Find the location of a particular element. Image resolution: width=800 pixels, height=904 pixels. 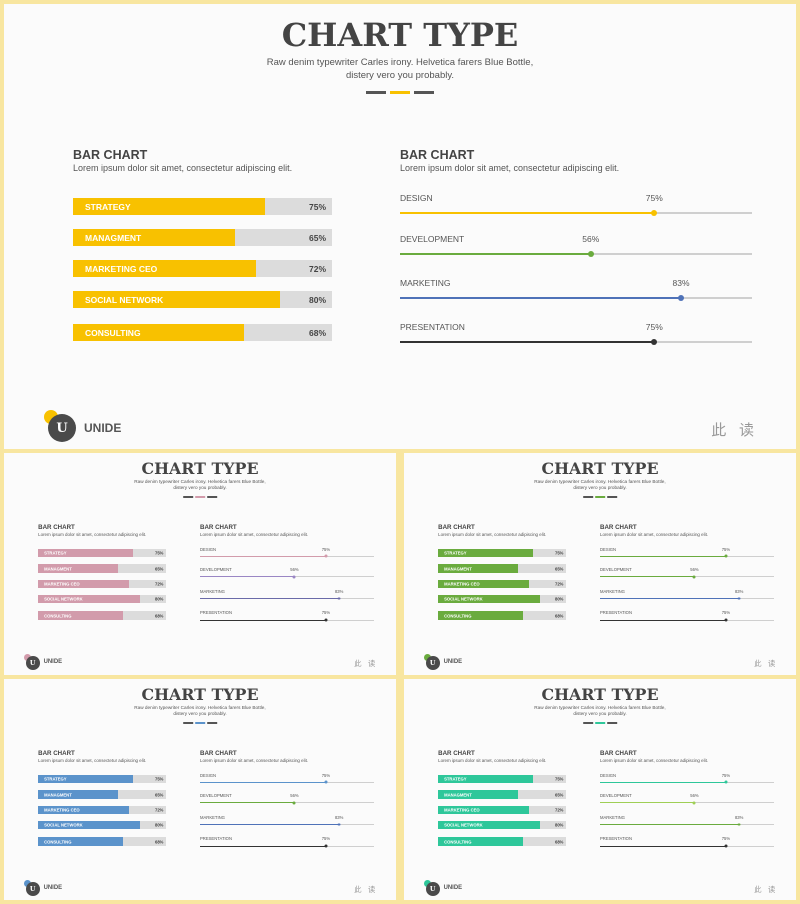

line-row: MARKETING 83% is located at coordinates (576, 293).